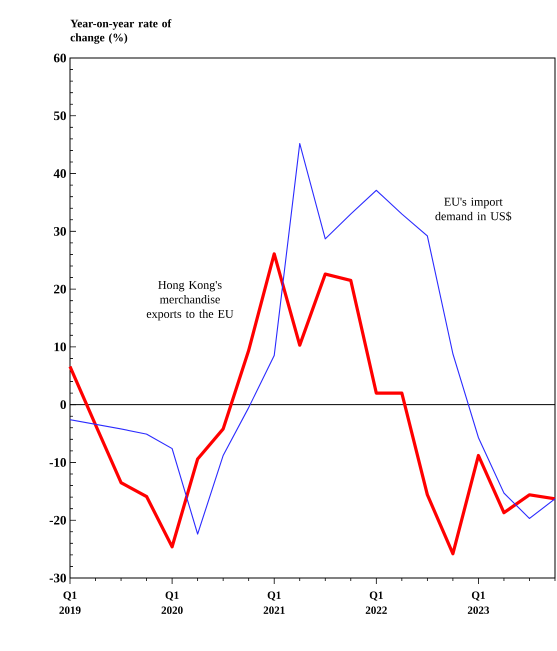 Image resolution: width=557 pixels, height=651 pixels. Describe the element at coordinates (274, 603) in the screenshot. I see `x-tick-label: Q1 2021` at that location.